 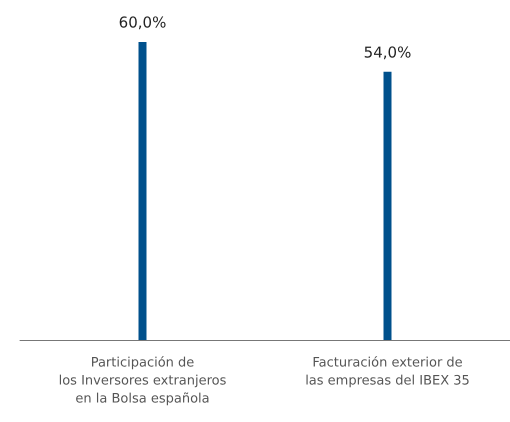 I want to click on x-tick-label: Facturación exterior de las empresas del IBEX 35, so click(x=387, y=372).